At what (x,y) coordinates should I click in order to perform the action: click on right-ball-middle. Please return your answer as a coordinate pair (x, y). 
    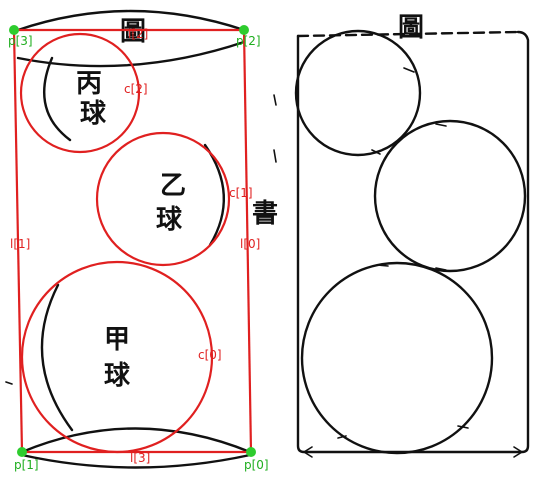
    Looking at the image, I should click on (450, 196).